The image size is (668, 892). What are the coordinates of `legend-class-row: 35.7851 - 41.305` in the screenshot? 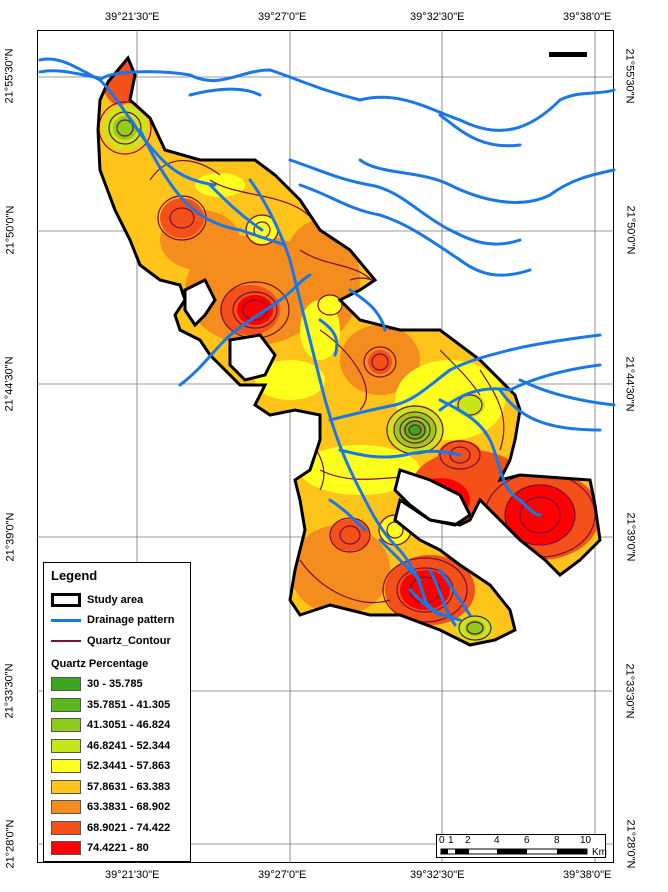 It's located at (111, 704).